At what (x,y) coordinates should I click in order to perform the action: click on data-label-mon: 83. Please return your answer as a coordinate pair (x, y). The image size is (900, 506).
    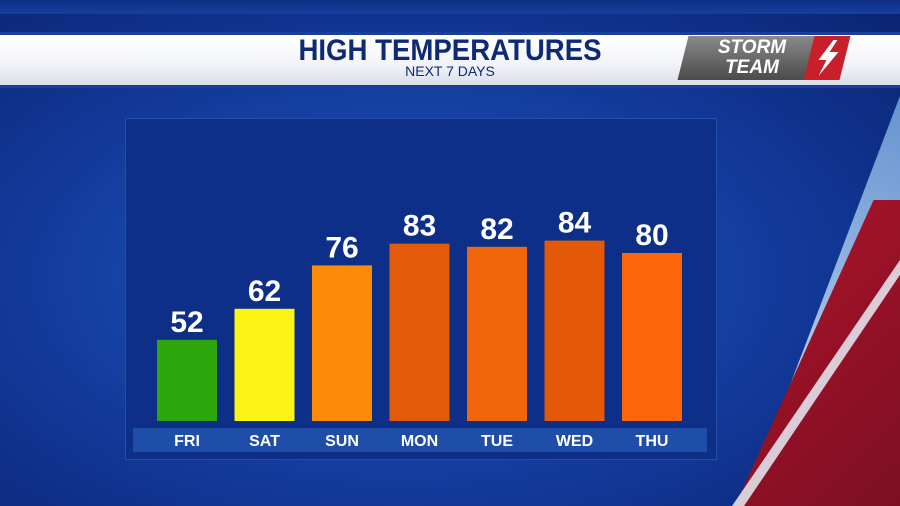
    Looking at the image, I should click on (419, 226).